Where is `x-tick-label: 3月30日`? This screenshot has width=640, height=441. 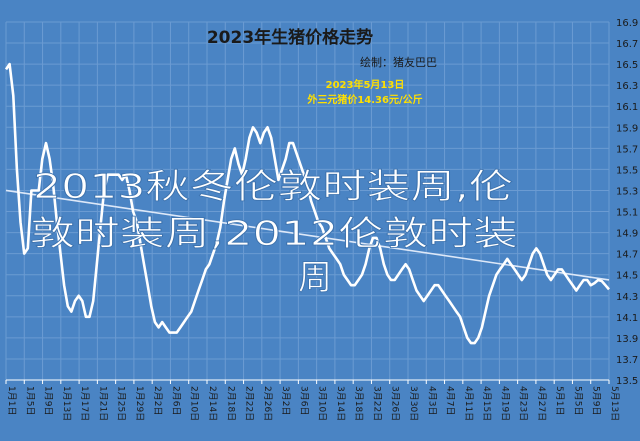 x-tick-label: 3月30日 is located at coordinates (413, 403).